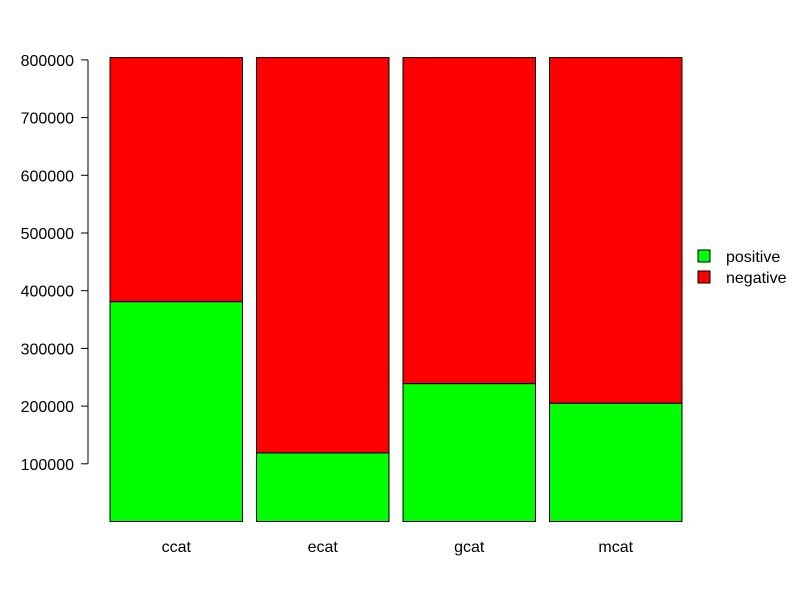 The width and height of the screenshot is (800, 600). I want to click on legend-label-positive: positive, so click(753, 257).